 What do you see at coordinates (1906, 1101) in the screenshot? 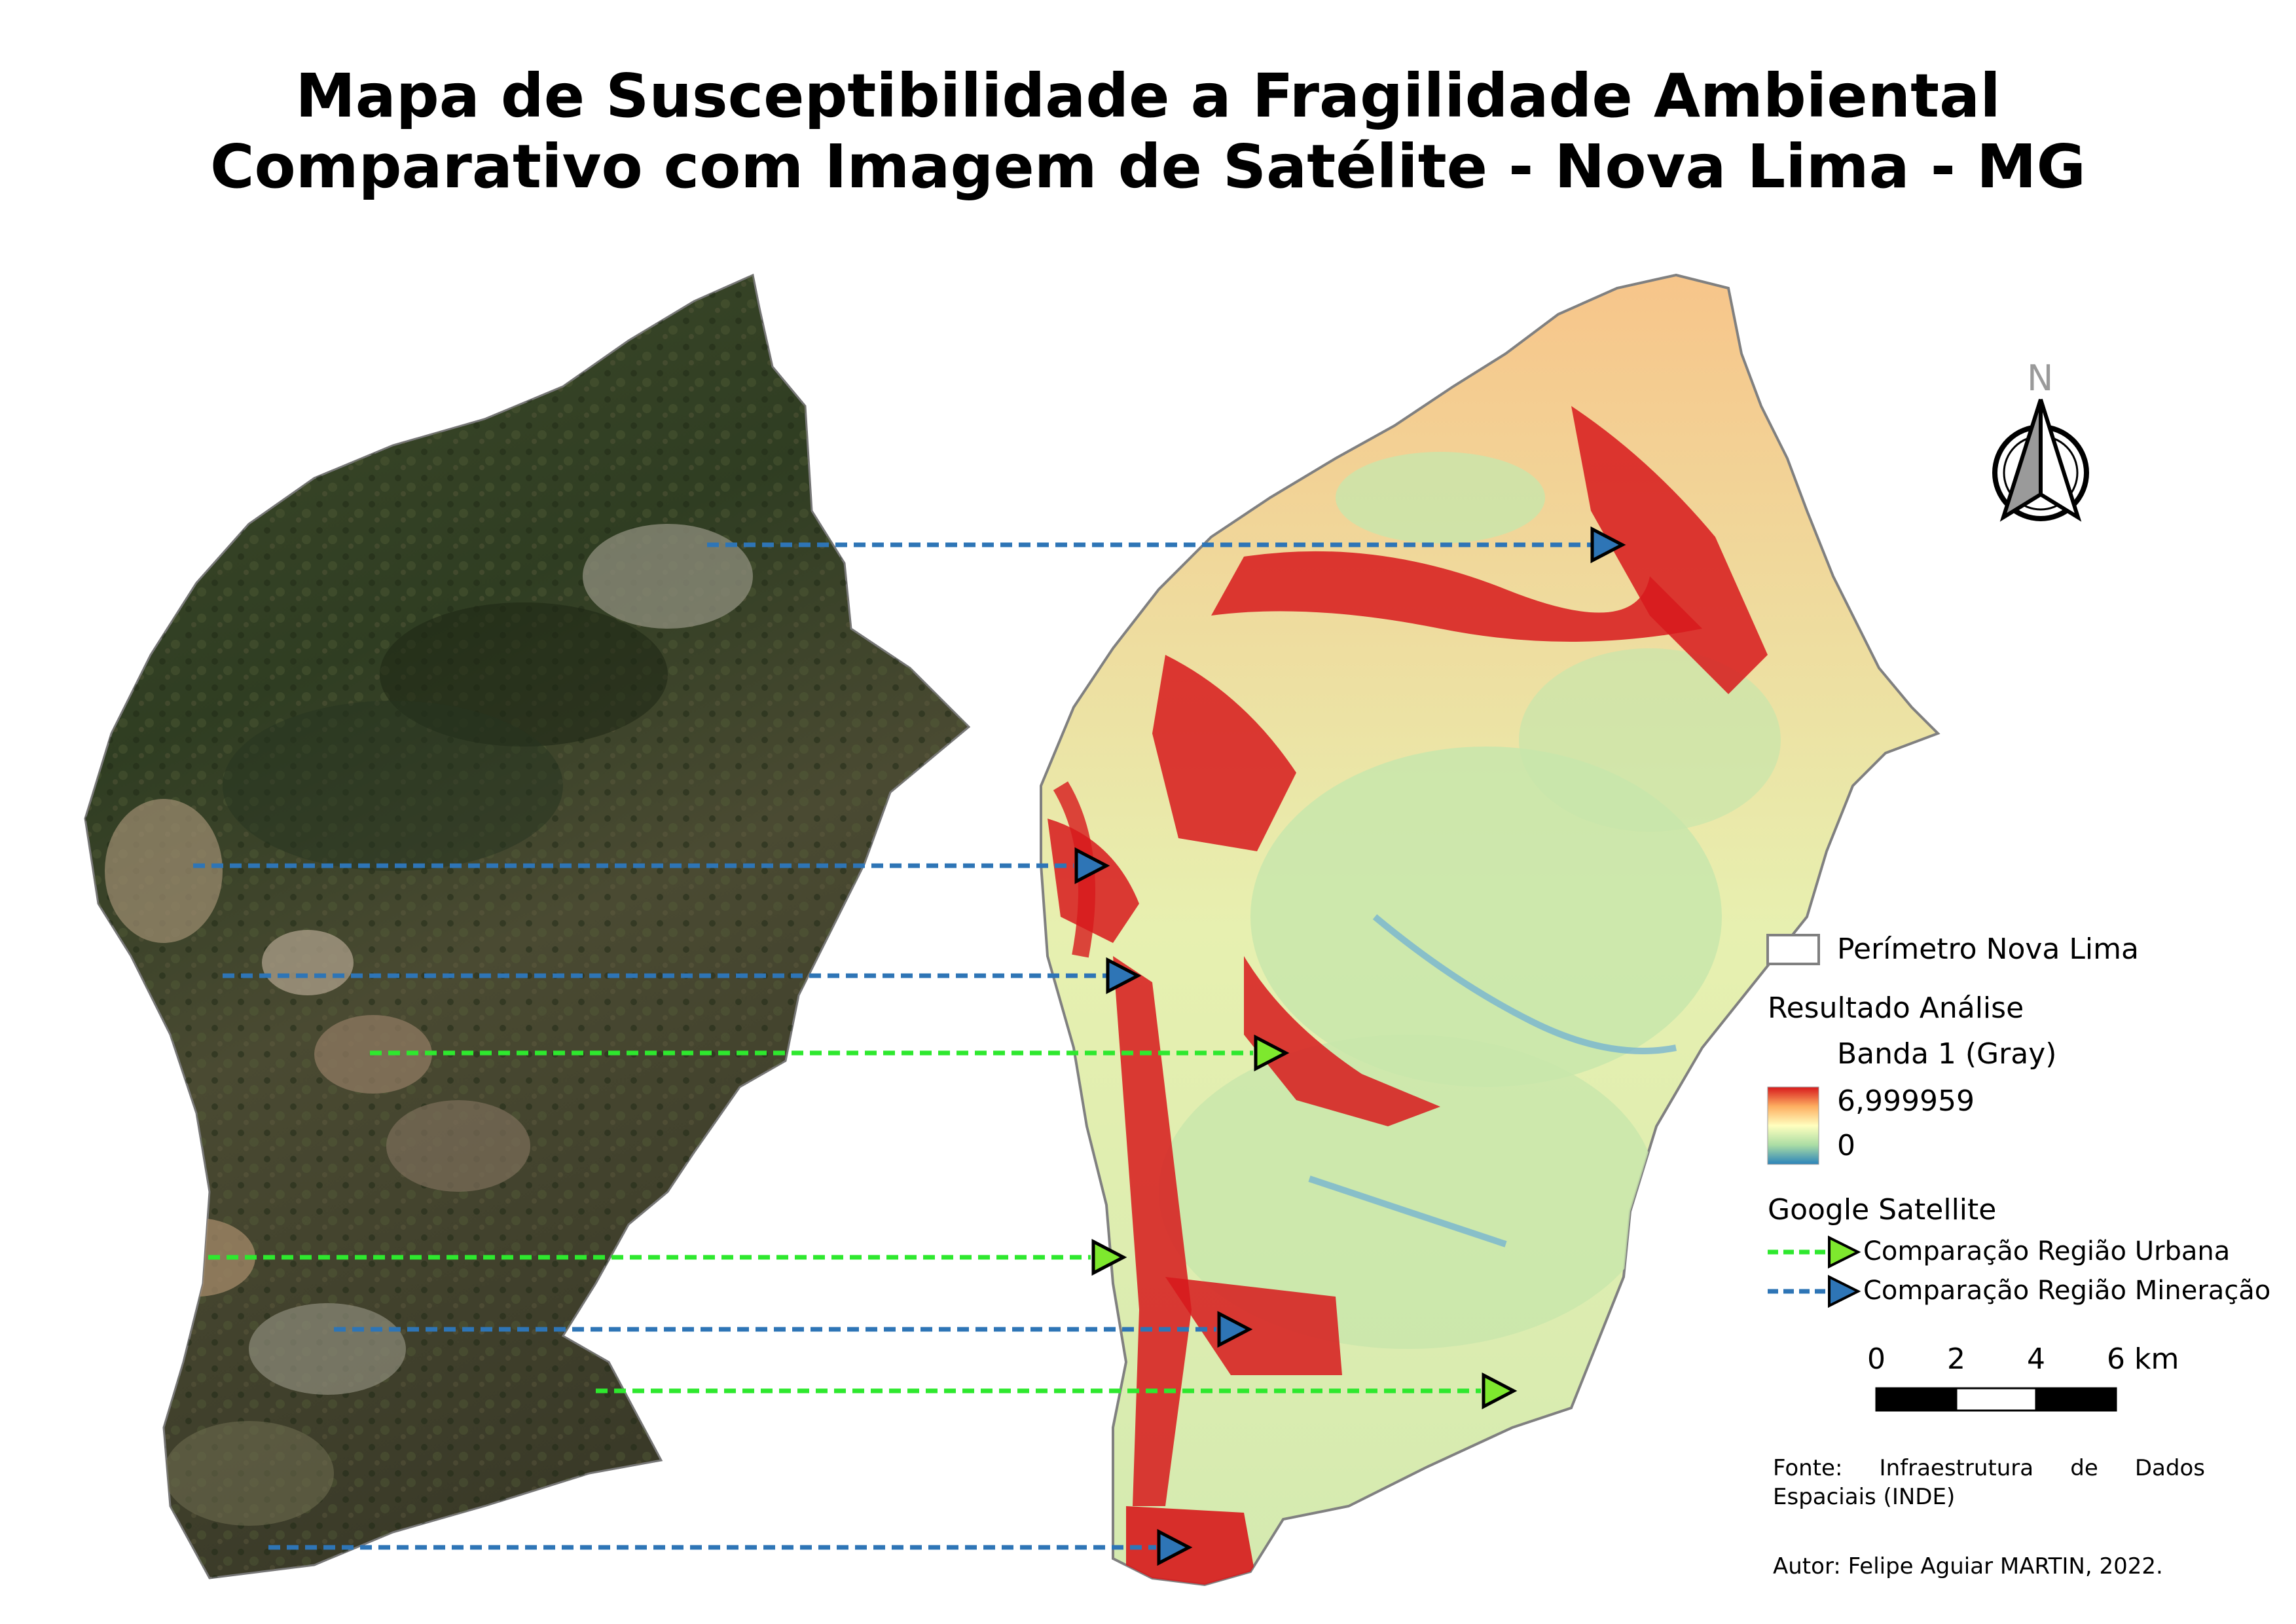
I see `ramp-max-label: 6,999959` at bounding box center [1906, 1101].